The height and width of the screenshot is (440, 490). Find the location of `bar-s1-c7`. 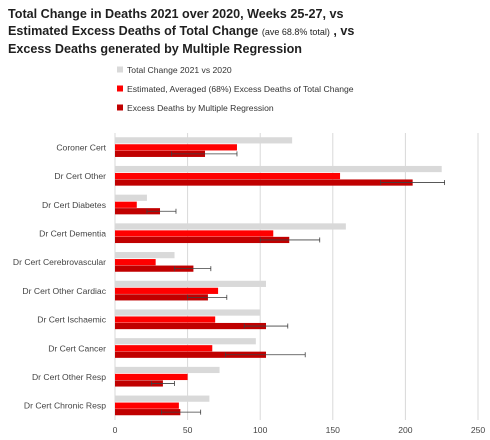

bar-s1-c7 is located at coordinates (188, 312).